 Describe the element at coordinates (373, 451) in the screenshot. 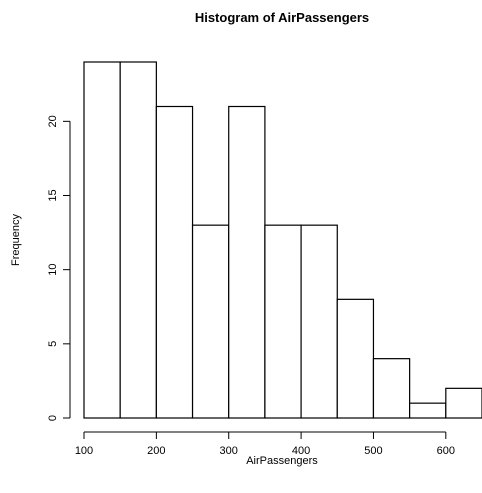

I see `x-tick-label: 500` at that location.